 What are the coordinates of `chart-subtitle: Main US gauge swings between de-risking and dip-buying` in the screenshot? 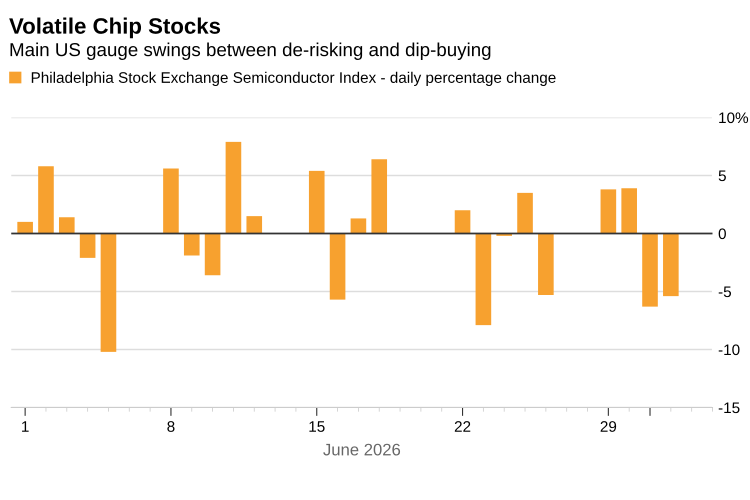 It's located at (250, 51).